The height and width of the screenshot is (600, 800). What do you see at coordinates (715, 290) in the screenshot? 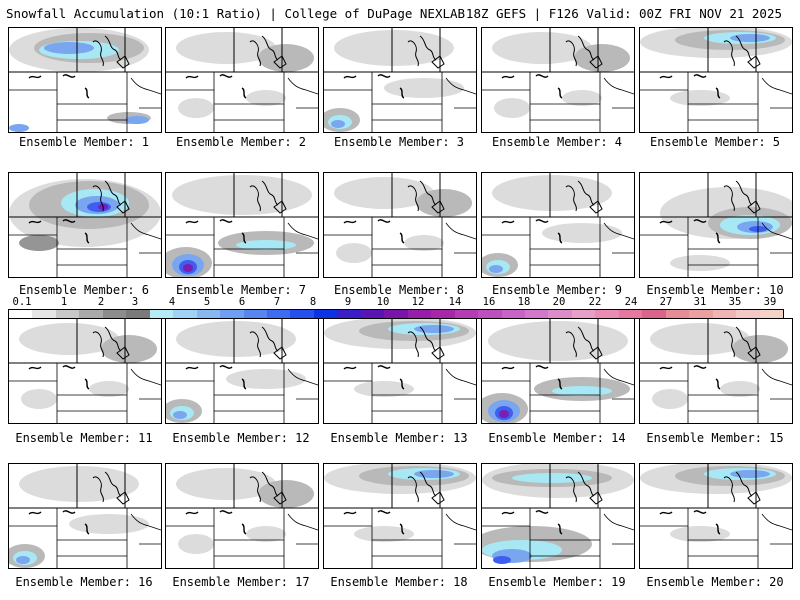
I see `ensemble-member-label: Ensemble Member: 10` at bounding box center [715, 290].